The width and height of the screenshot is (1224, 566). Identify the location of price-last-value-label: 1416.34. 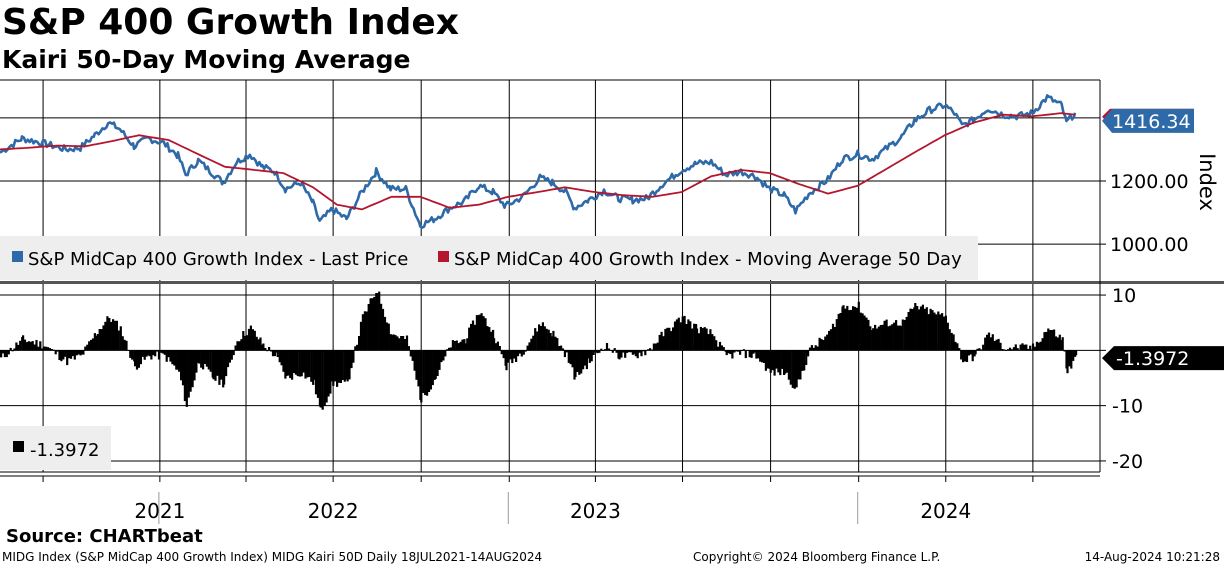
(1151, 122).